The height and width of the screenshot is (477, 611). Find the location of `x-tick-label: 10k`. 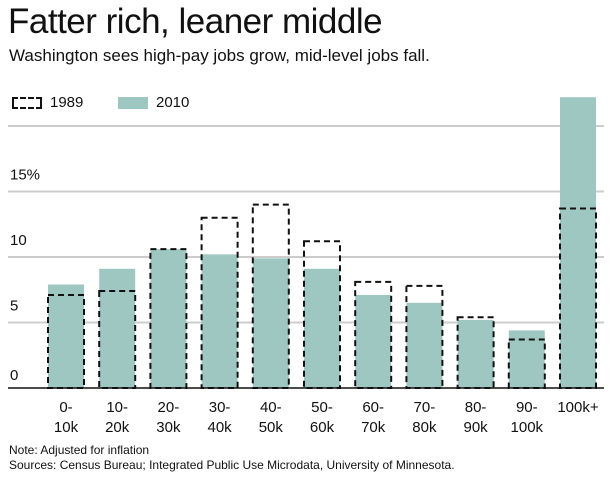

x-tick-label: 10k is located at coordinates (66, 427).